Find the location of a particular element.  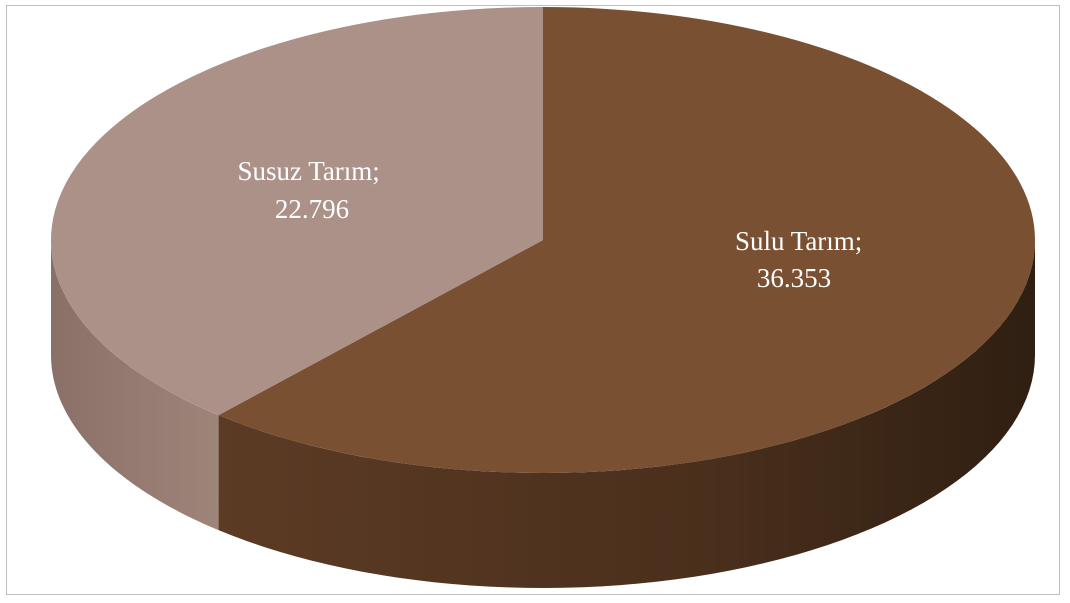

pie-side-susuz-tarim is located at coordinates (135, 385).